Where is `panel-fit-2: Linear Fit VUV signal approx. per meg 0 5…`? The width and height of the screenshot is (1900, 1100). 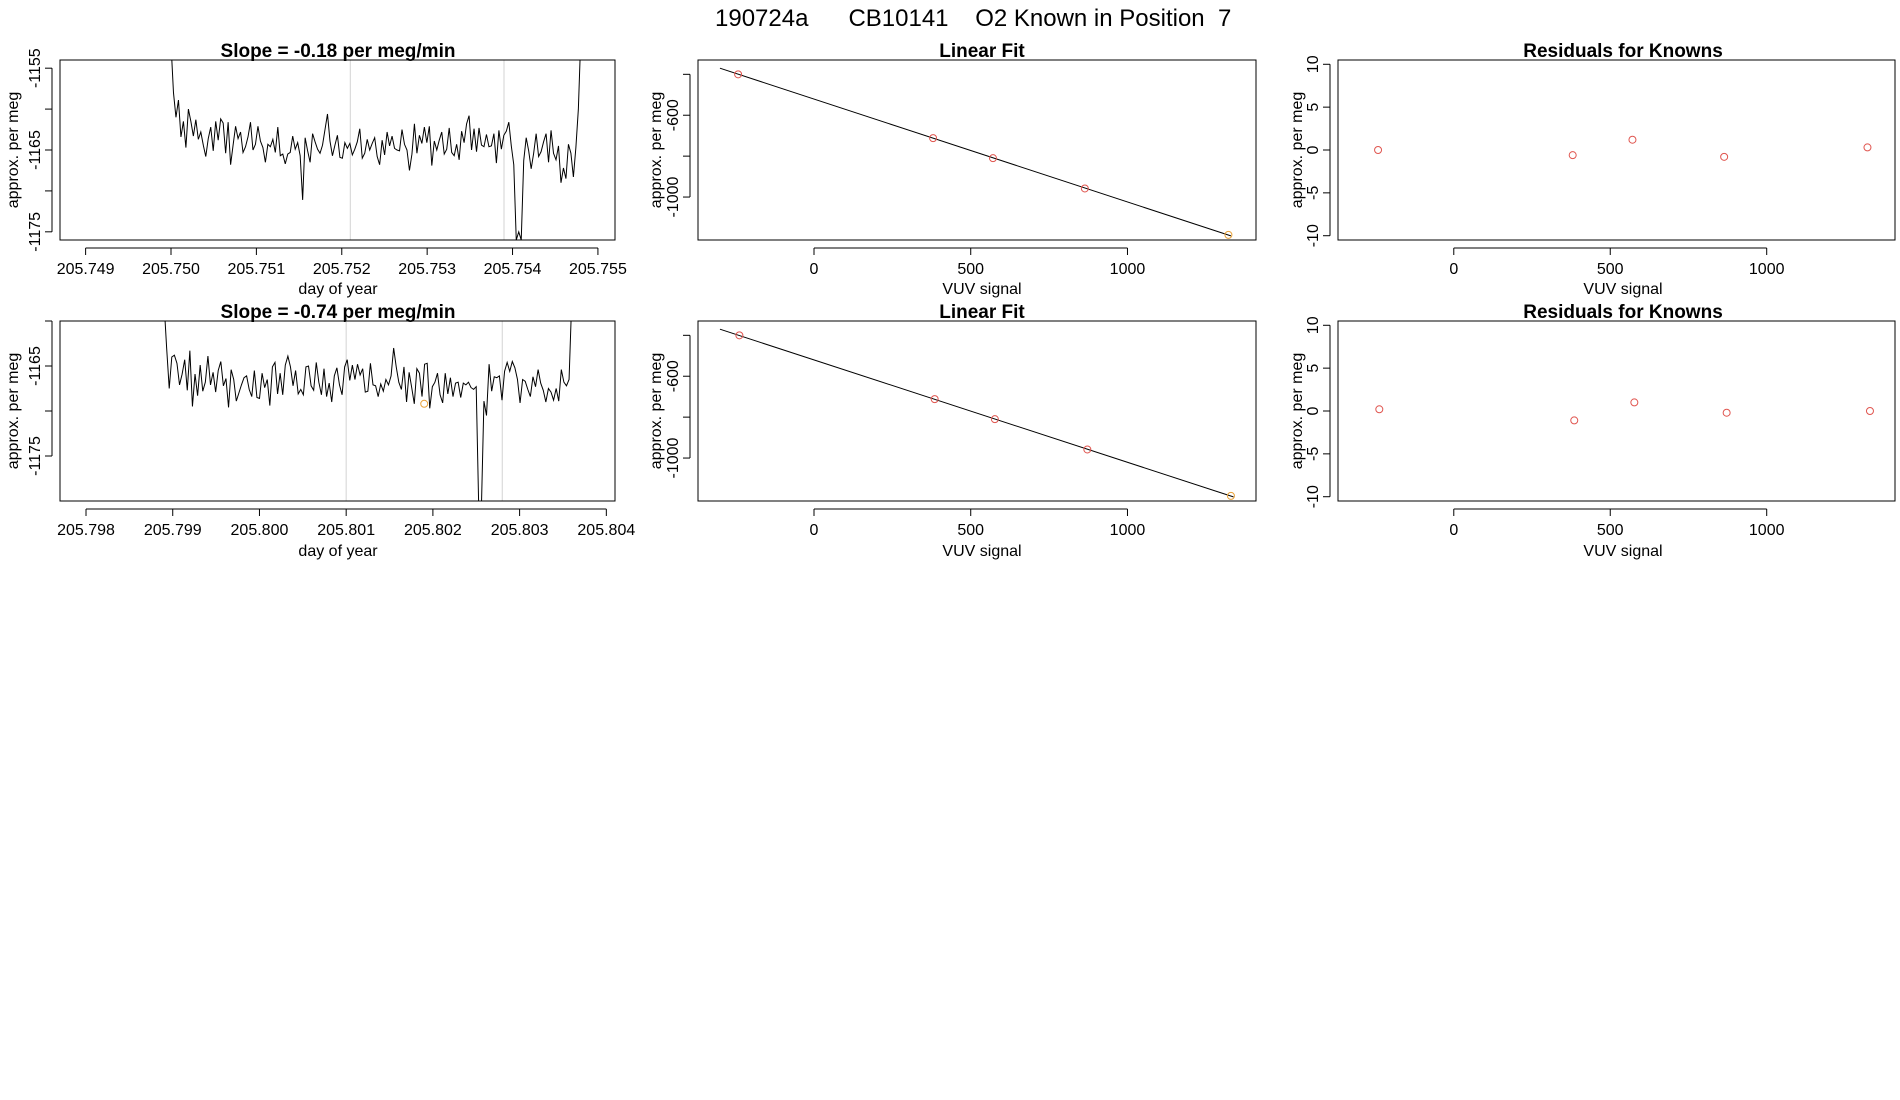 panel-fit-2: Linear Fit VUV signal approx. per meg 0 5… is located at coordinates (952, 431).